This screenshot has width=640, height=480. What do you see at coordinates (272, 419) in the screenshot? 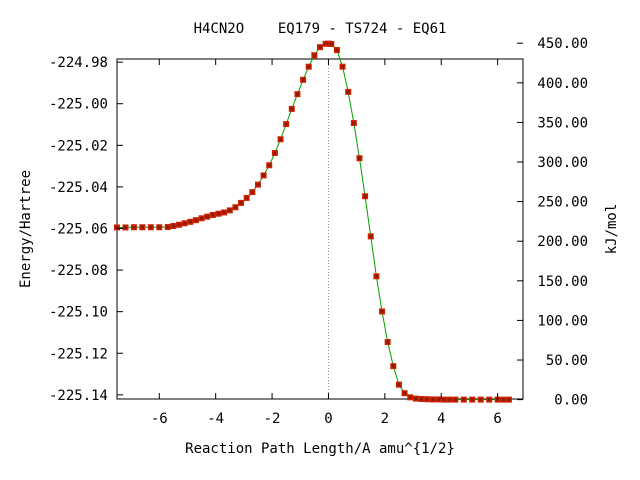
I see `x-tick-label: -2` at bounding box center [272, 419].